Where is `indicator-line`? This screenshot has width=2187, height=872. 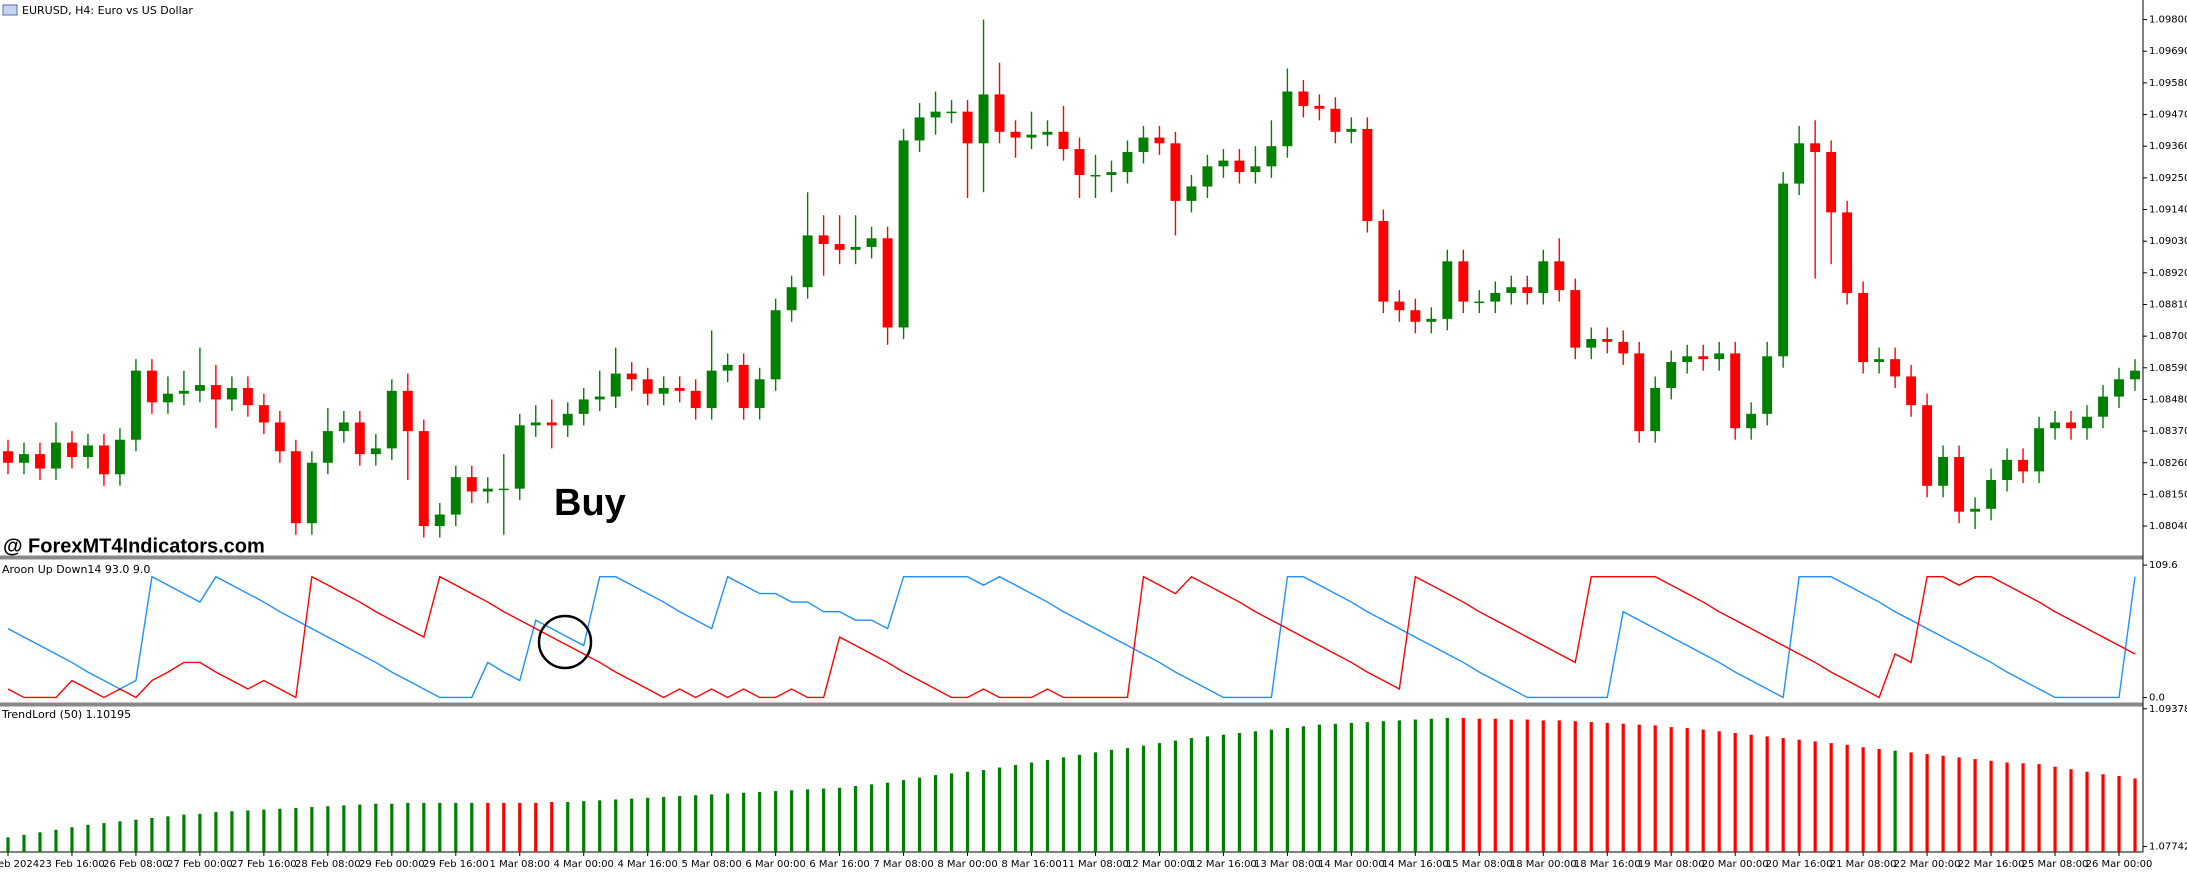 indicator-line is located at coordinates (1071, 637).